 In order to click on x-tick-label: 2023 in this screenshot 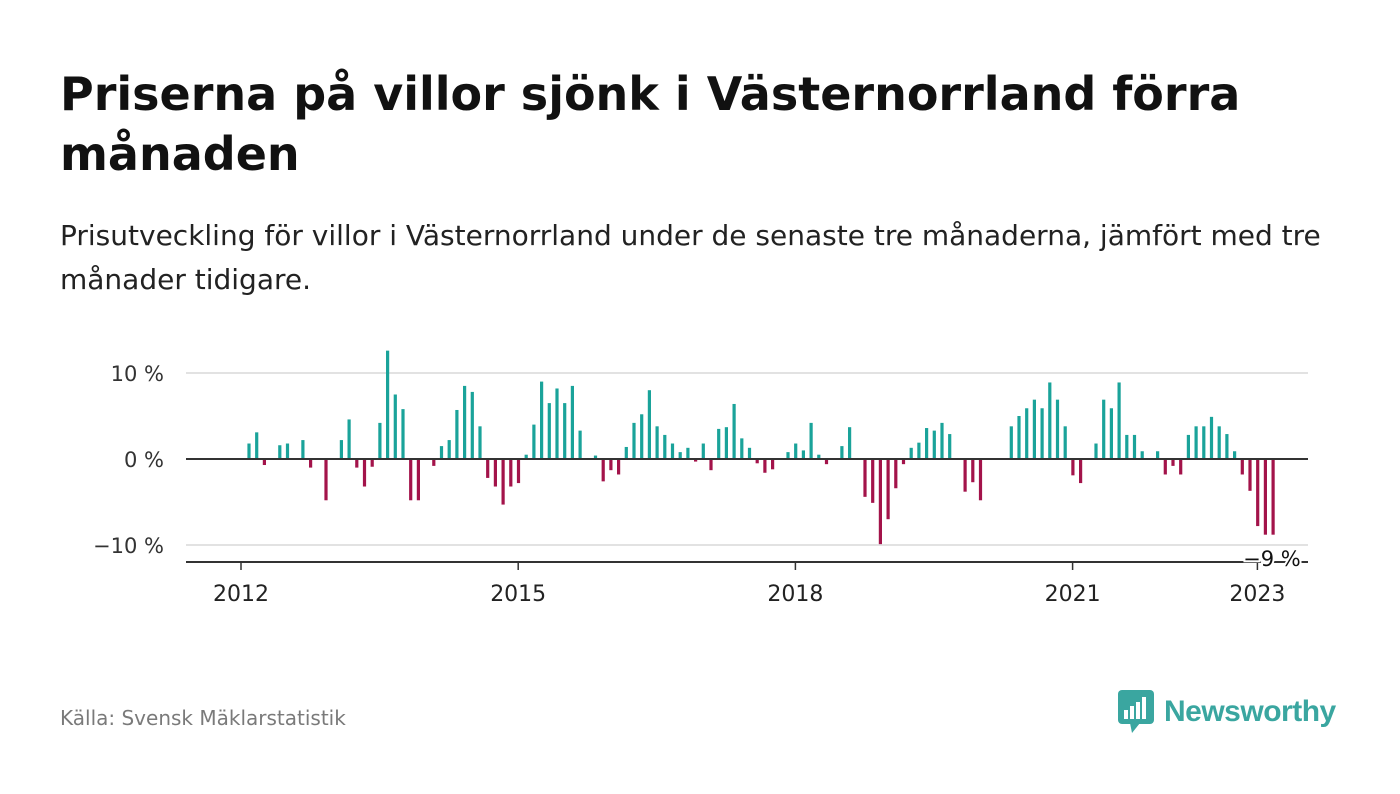, I will do `click(1257, 594)`.